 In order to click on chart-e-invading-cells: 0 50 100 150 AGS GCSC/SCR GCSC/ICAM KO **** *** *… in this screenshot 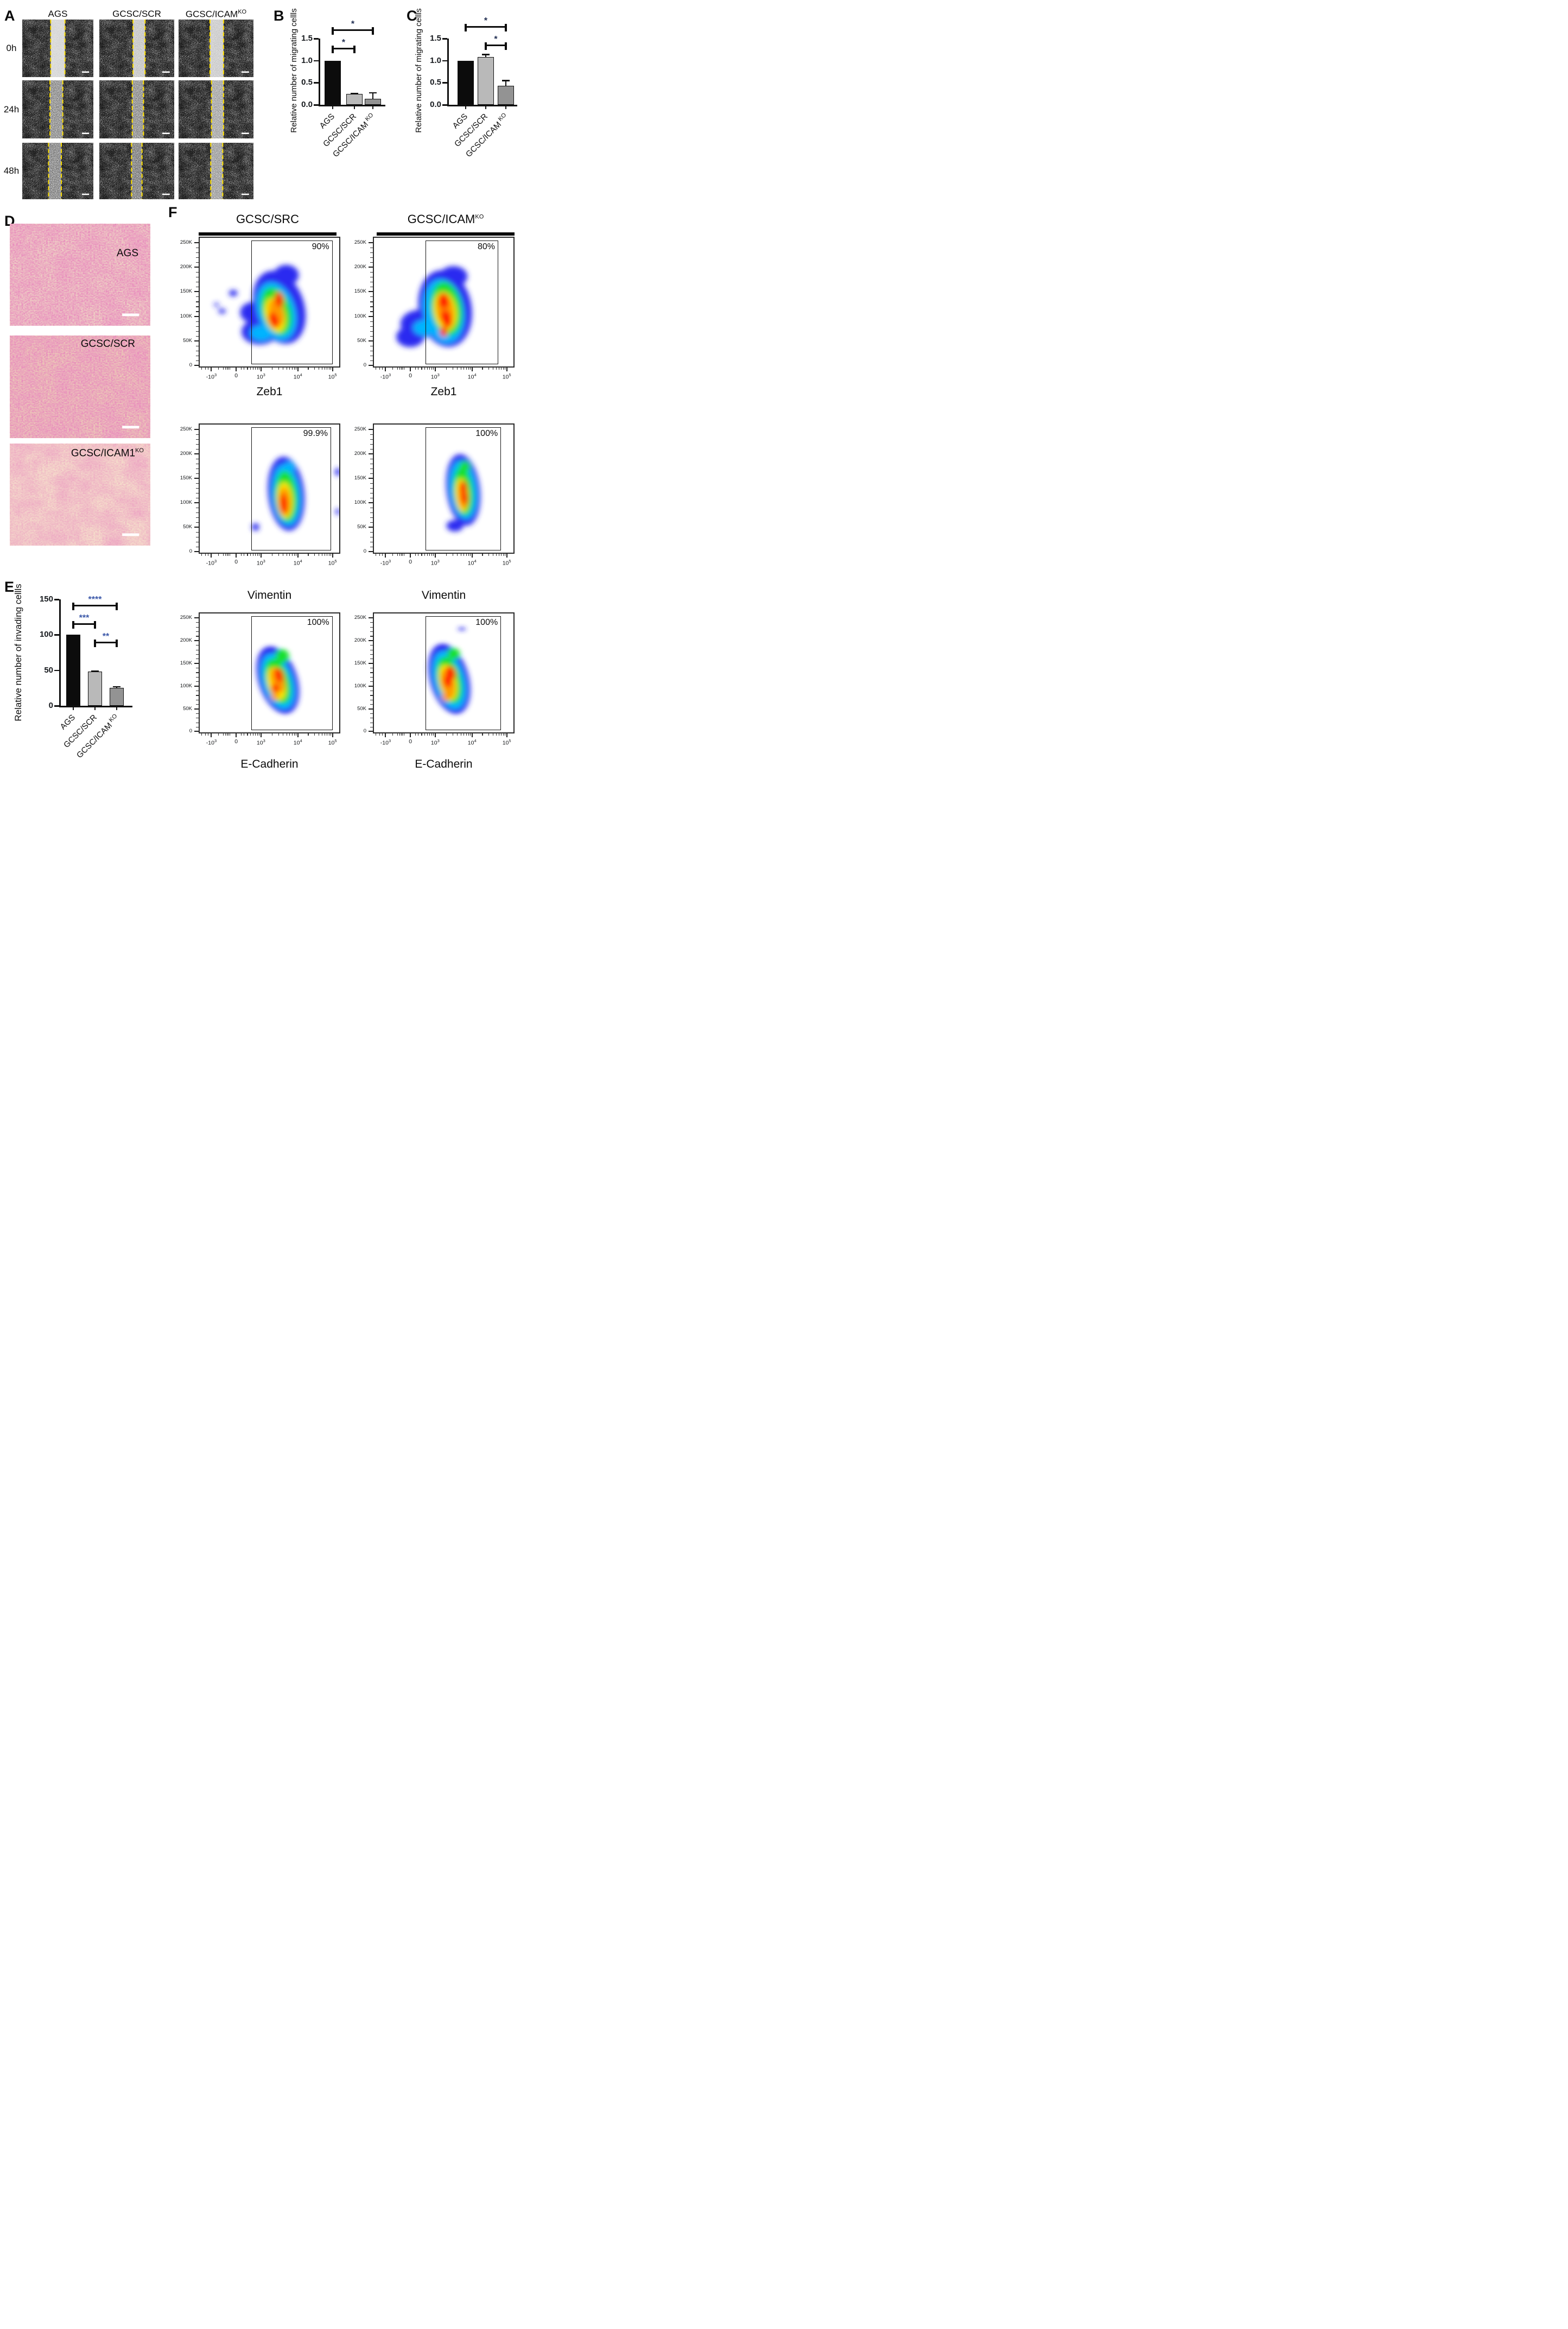, I will do `click(94, 675)`.